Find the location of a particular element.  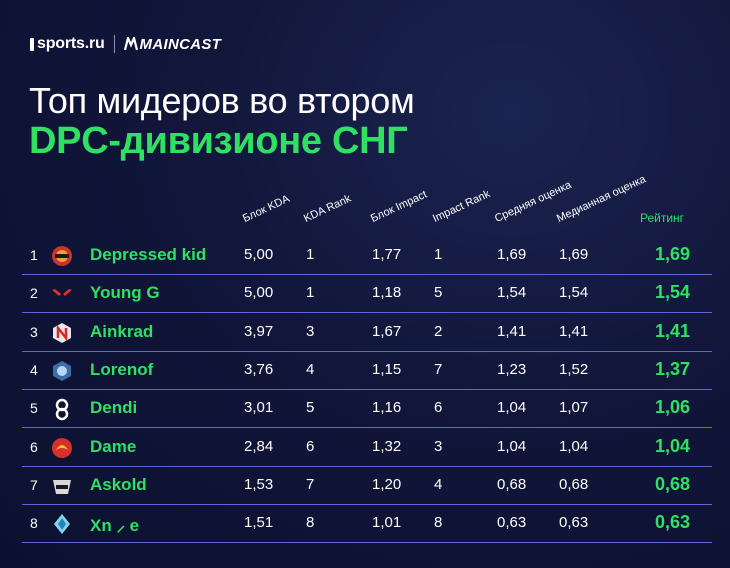

impact-rank-cell: 3 is located at coordinates (438, 446).